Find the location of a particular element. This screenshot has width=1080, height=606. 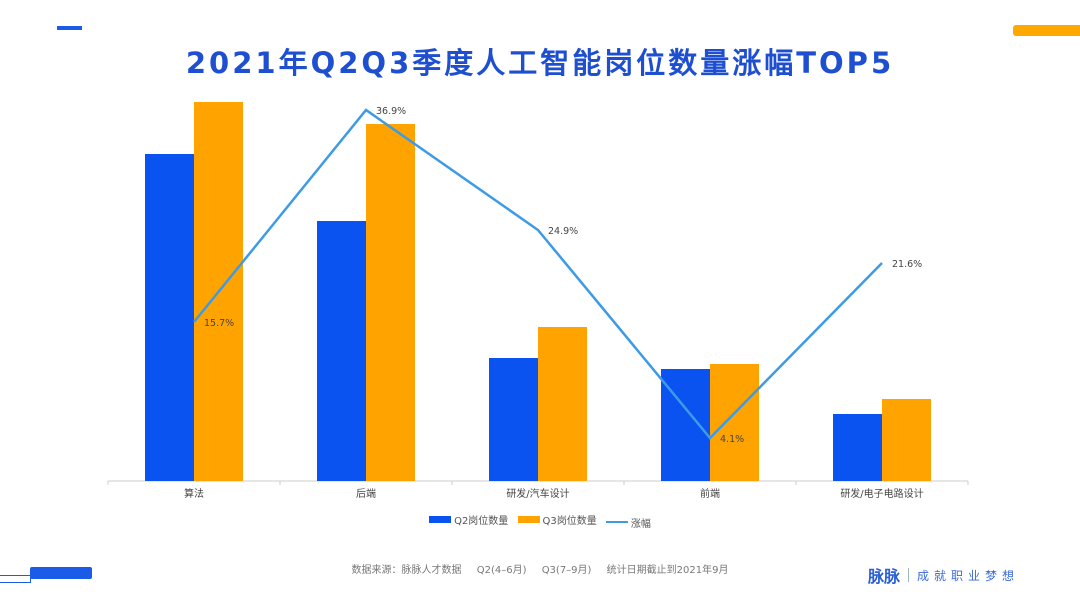

q3-range-text: Q3(7–9月) is located at coordinates (566, 570).